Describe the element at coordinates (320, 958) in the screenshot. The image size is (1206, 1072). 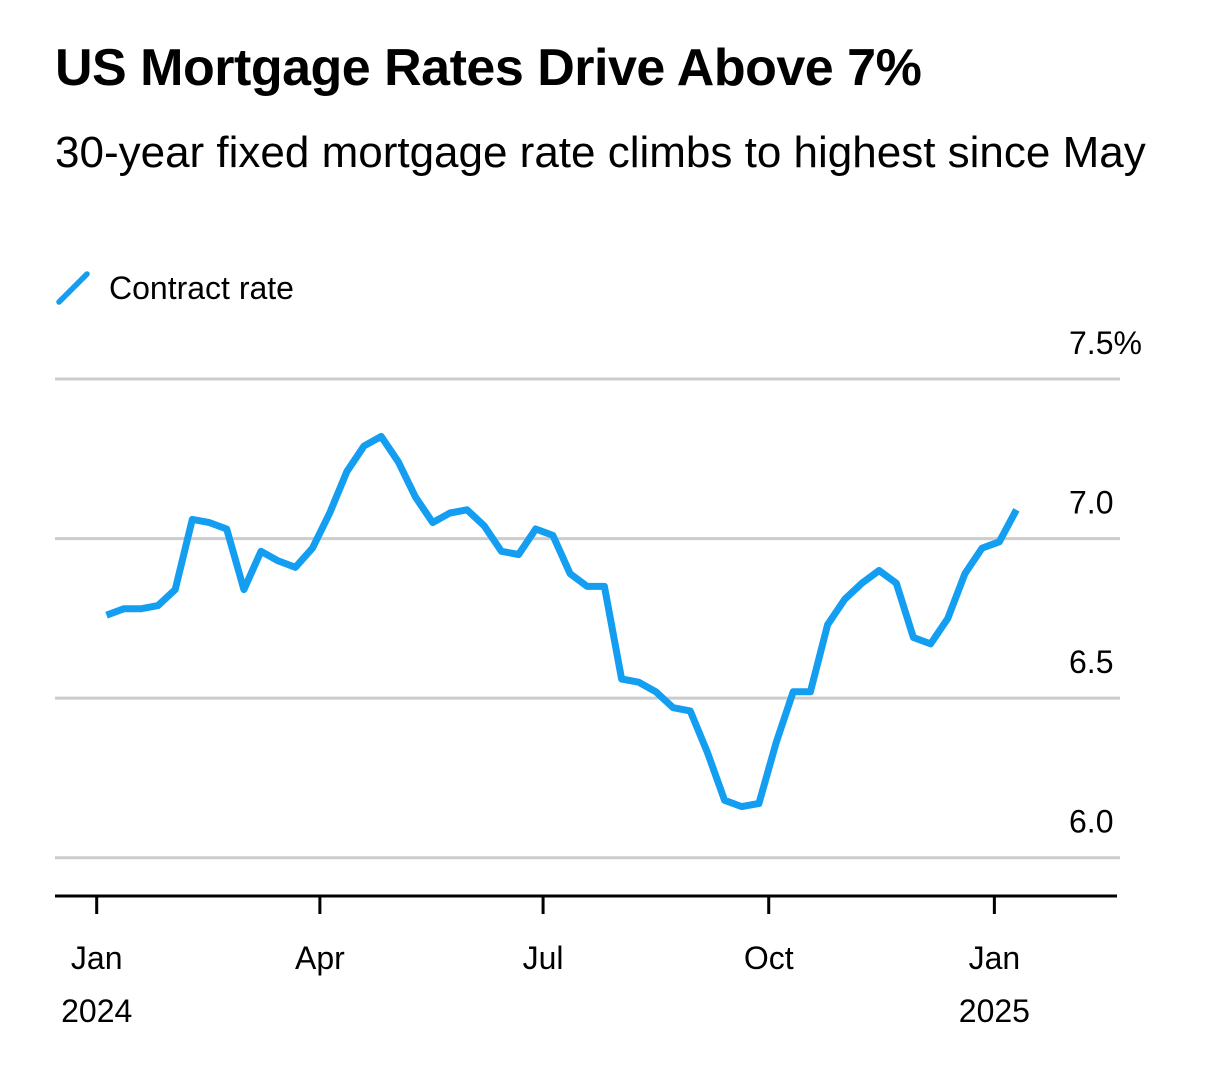
I see `x-tick-label: Apr` at that location.